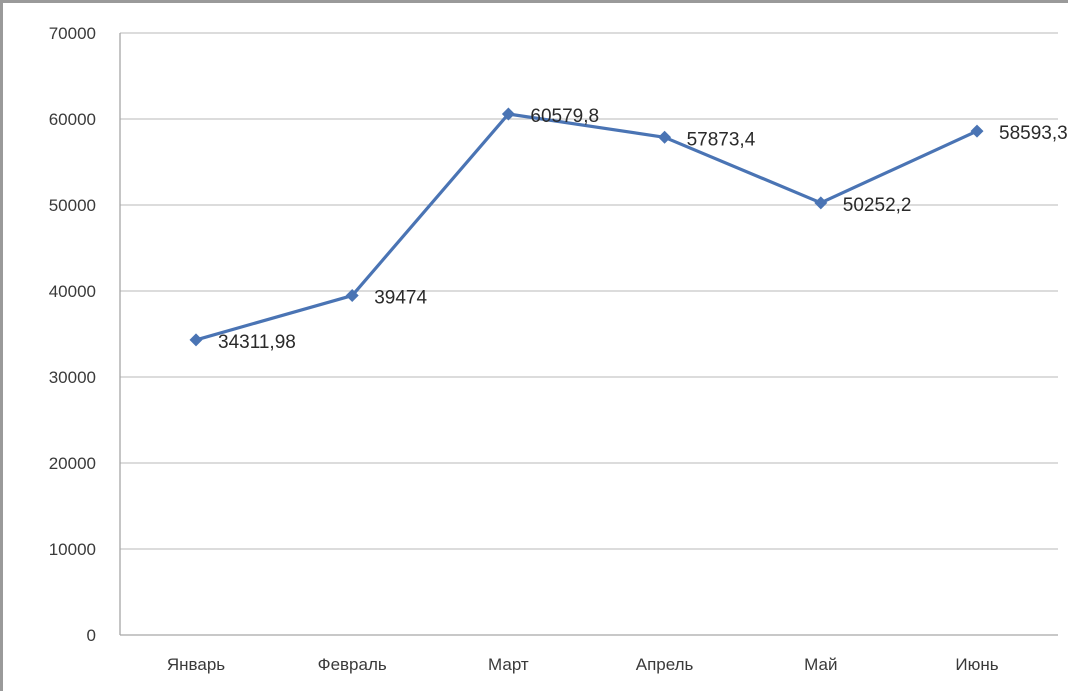 The width and height of the screenshot is (1068, 694). I want to click on y-tick-label: 10000, so click(72, 549).